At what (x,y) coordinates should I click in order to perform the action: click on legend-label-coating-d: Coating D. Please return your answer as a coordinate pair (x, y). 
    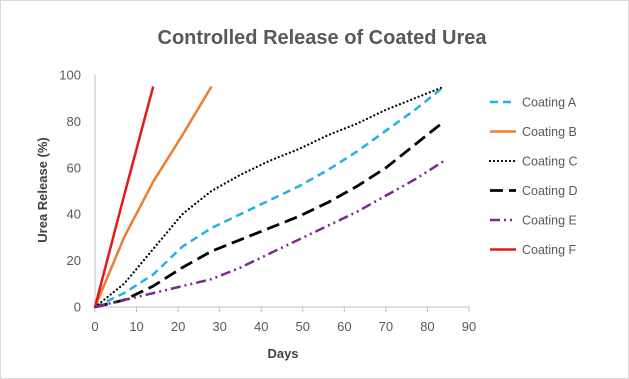
    Looking at the image, I should click on (550, 191).